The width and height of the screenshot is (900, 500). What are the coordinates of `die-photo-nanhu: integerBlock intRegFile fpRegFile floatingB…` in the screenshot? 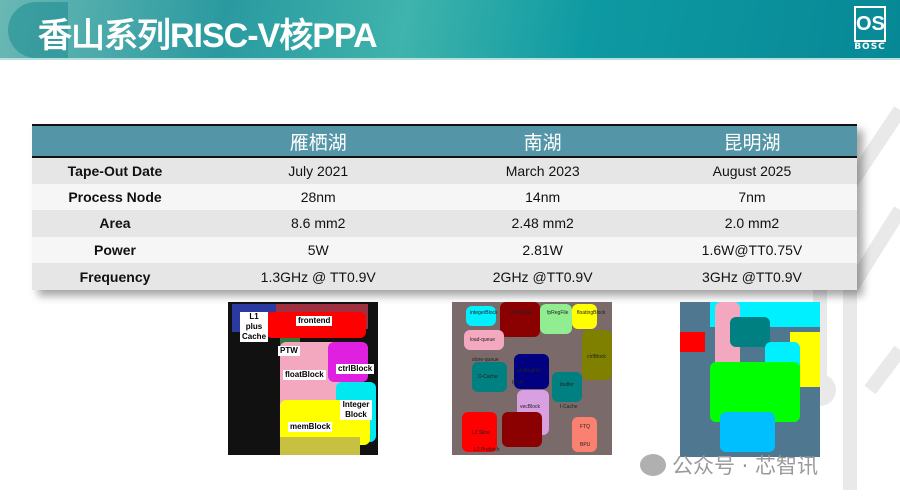 It's located at (532, 378).